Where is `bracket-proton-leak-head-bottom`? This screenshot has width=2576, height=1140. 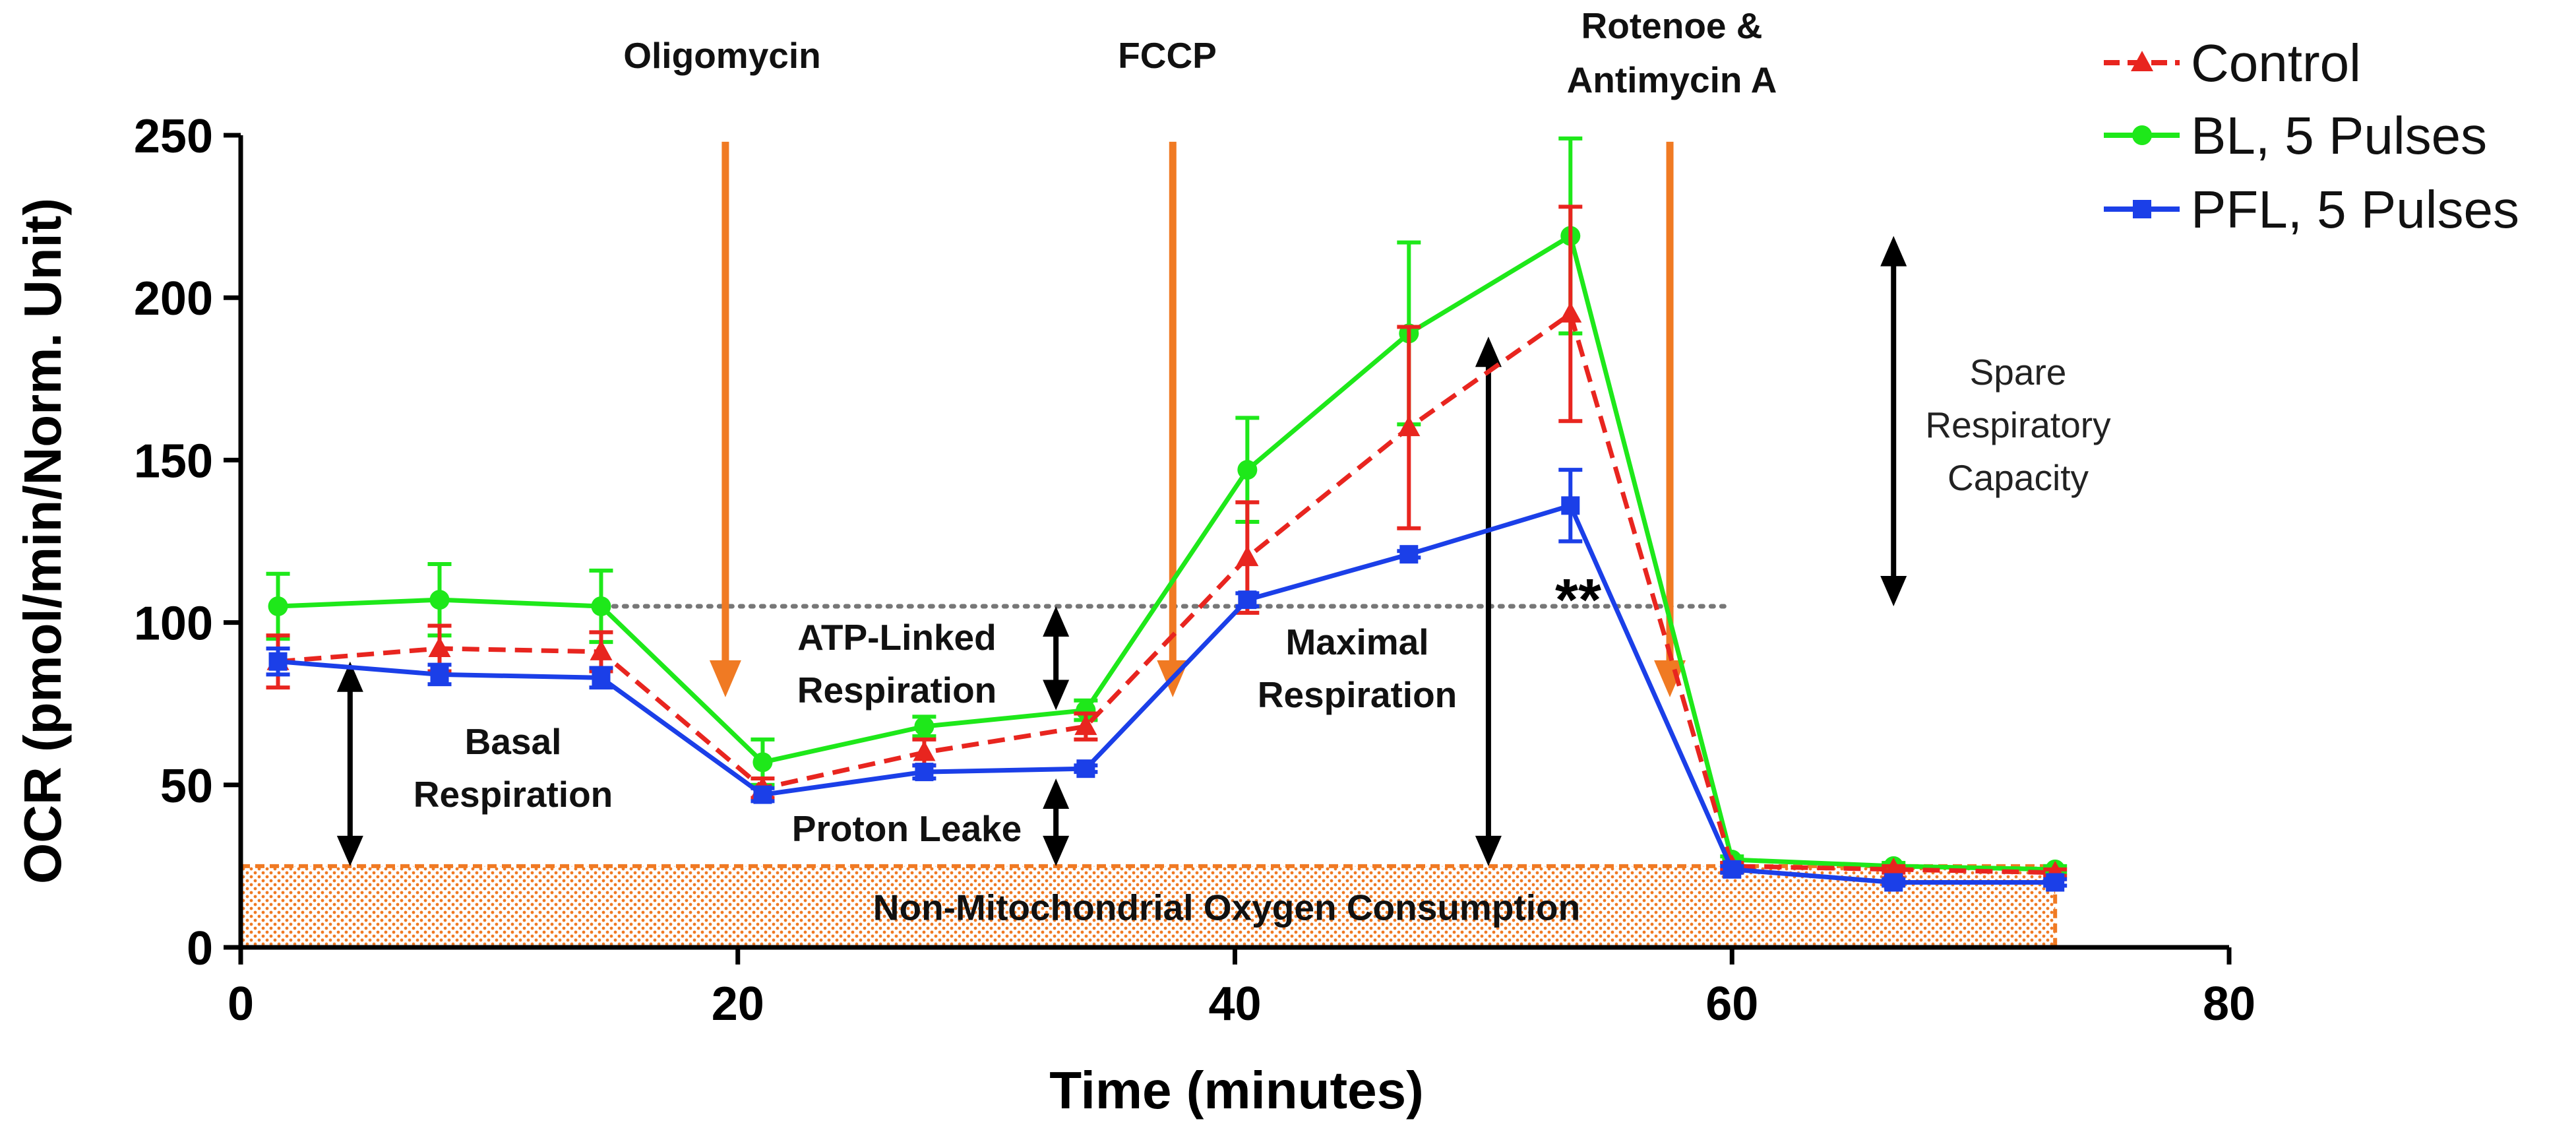 bracket-proton-leak-head-bottom is located at coordinates (1056, 851).